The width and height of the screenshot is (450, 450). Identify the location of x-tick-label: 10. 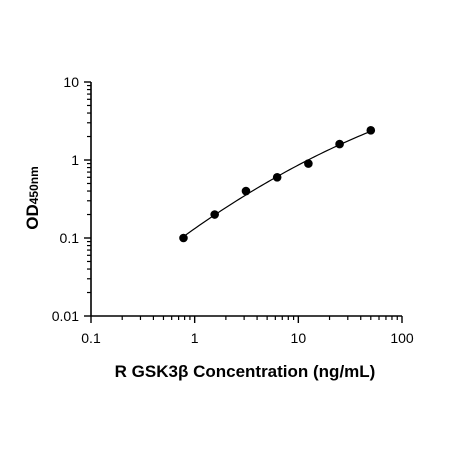
(299, 338).